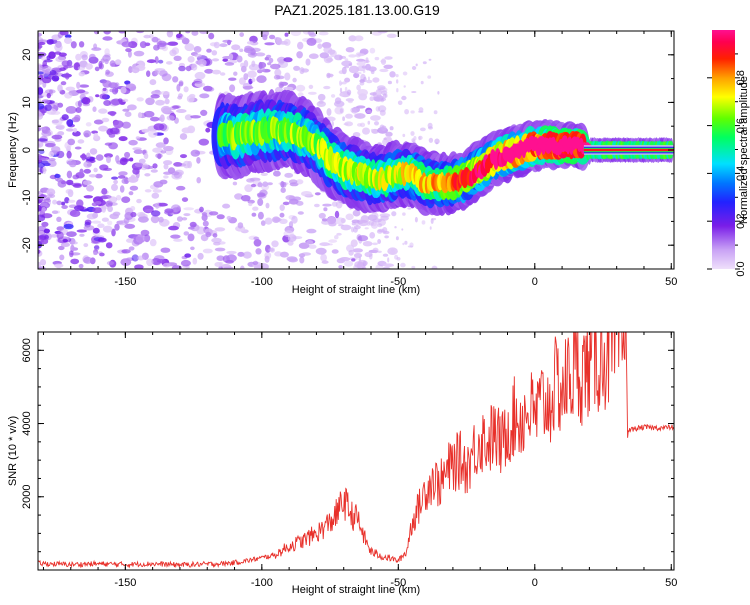 Image resolution: width=750 pixels, height=605 pixels. I want to click on colorbar-tick-label: 0.0, so click(741, 268).